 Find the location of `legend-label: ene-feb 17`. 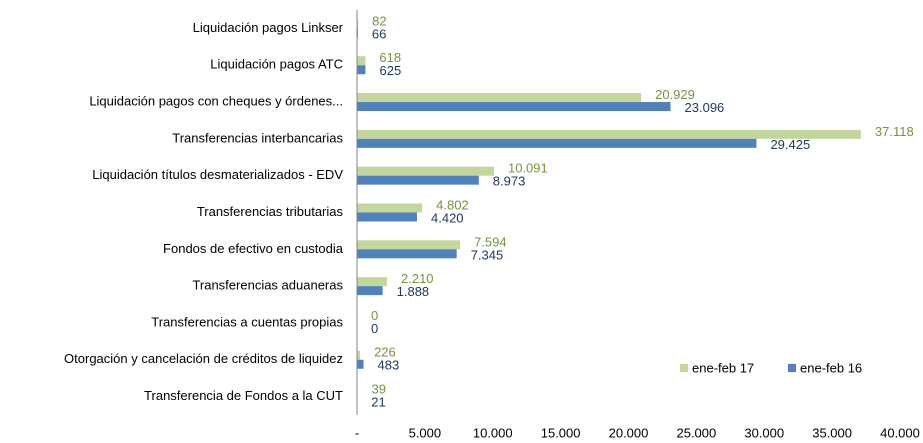

legend-label: ene-feb 17 is located at coordinates (723, 367).